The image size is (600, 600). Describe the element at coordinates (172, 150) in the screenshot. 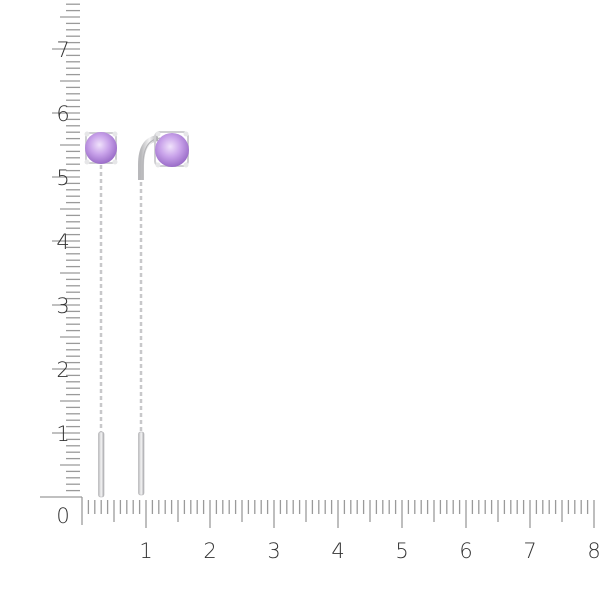

I see `right-gemstone` at that location.